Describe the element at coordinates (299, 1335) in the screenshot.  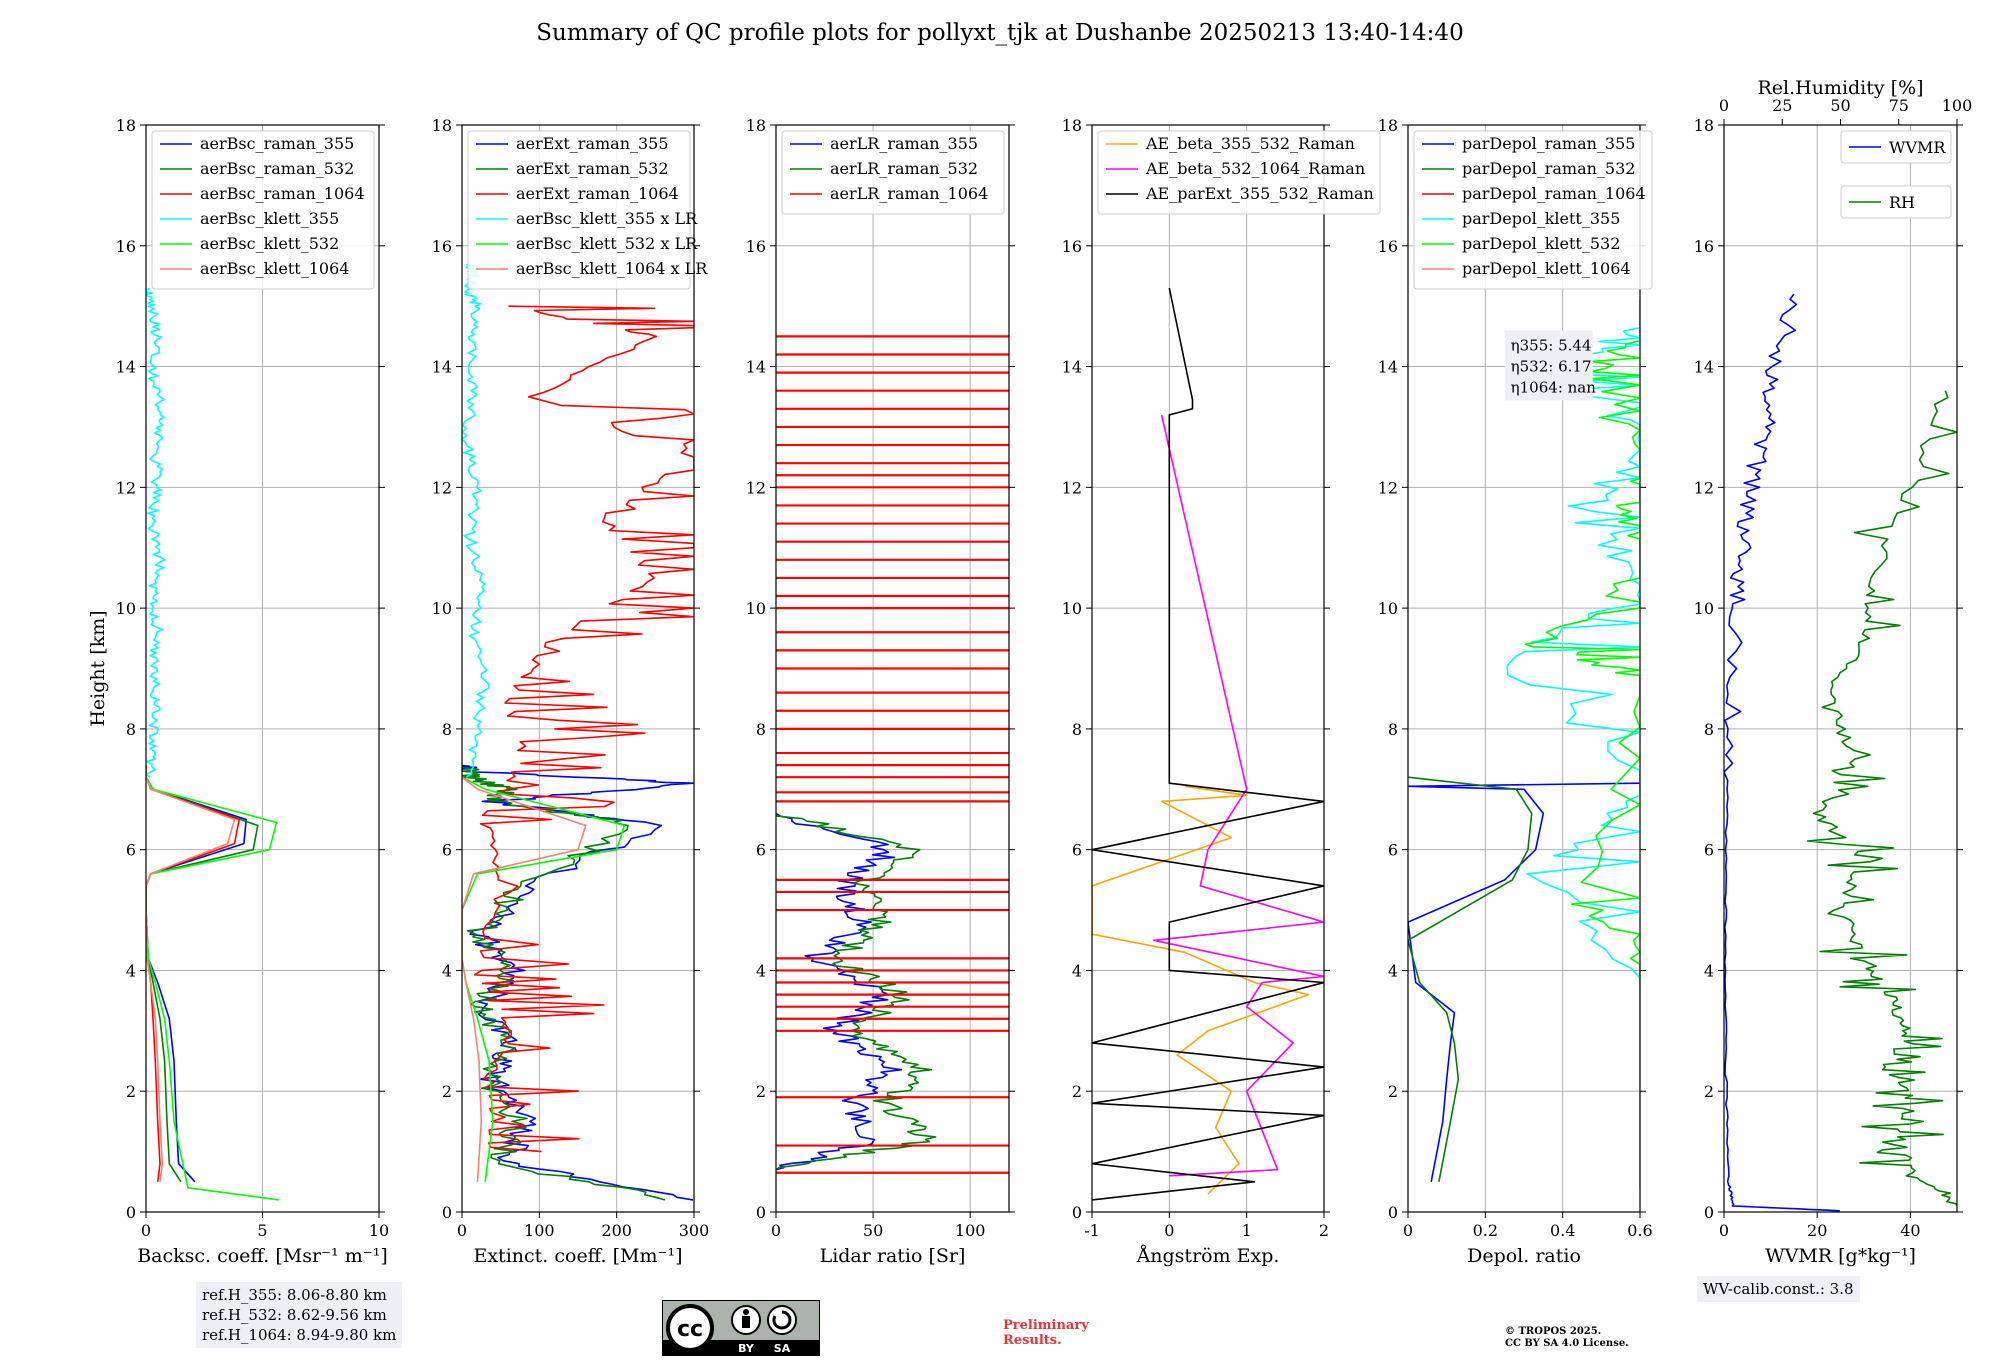
I see `ref-height-1064: ref.H_1064: 8.94-9.80 km` at that location.